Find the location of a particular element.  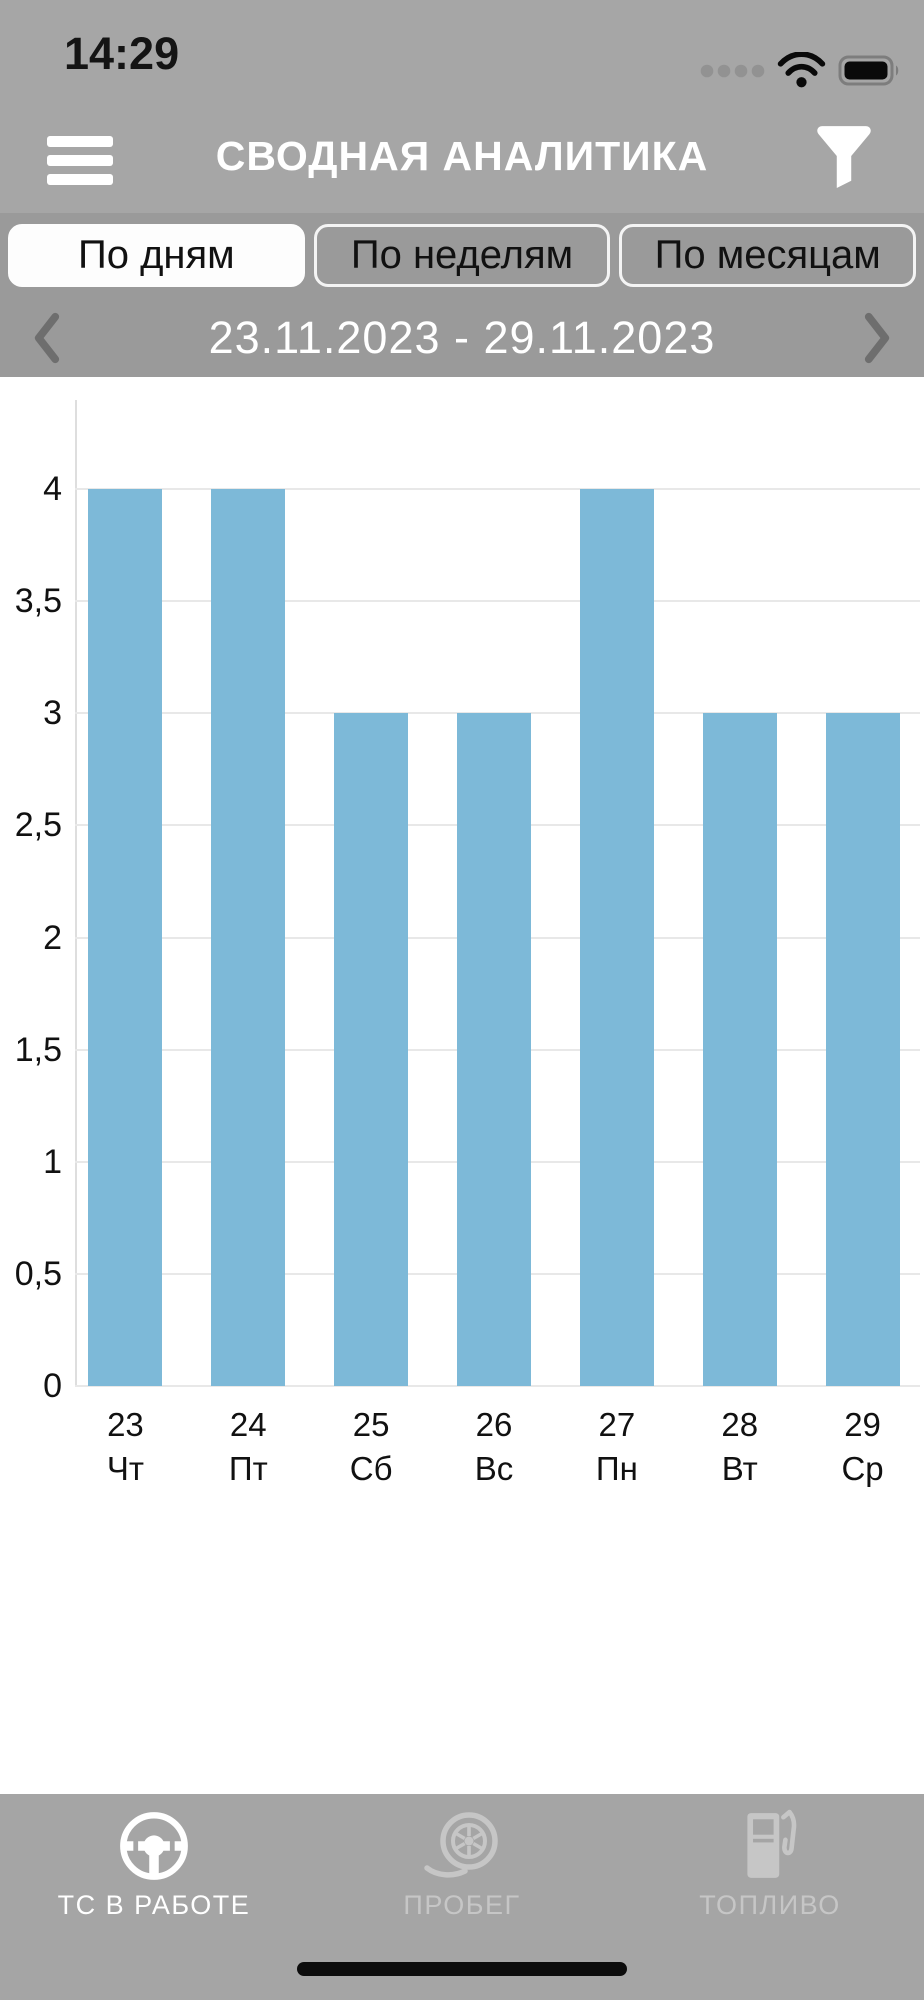

bottom-tab-bar: ТС В РАБОТЕ ПРОБЕГ is located at coordinates (462, 1897).